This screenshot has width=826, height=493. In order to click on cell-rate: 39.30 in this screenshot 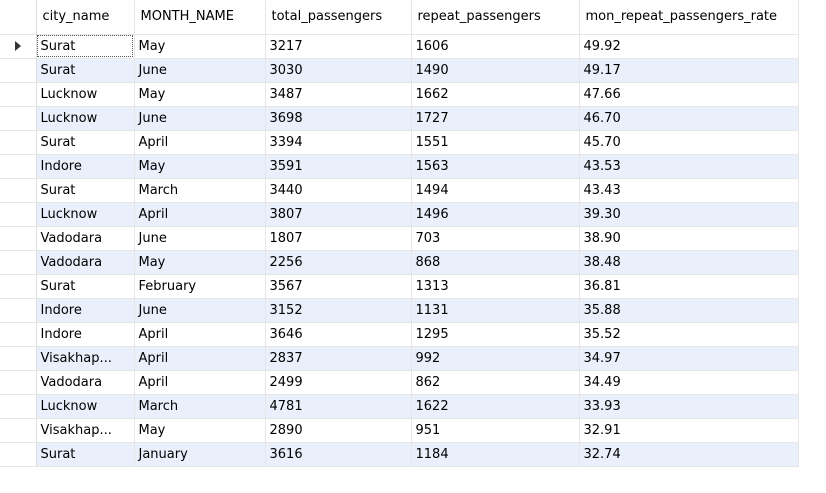, I will do `click(689, 214)`.